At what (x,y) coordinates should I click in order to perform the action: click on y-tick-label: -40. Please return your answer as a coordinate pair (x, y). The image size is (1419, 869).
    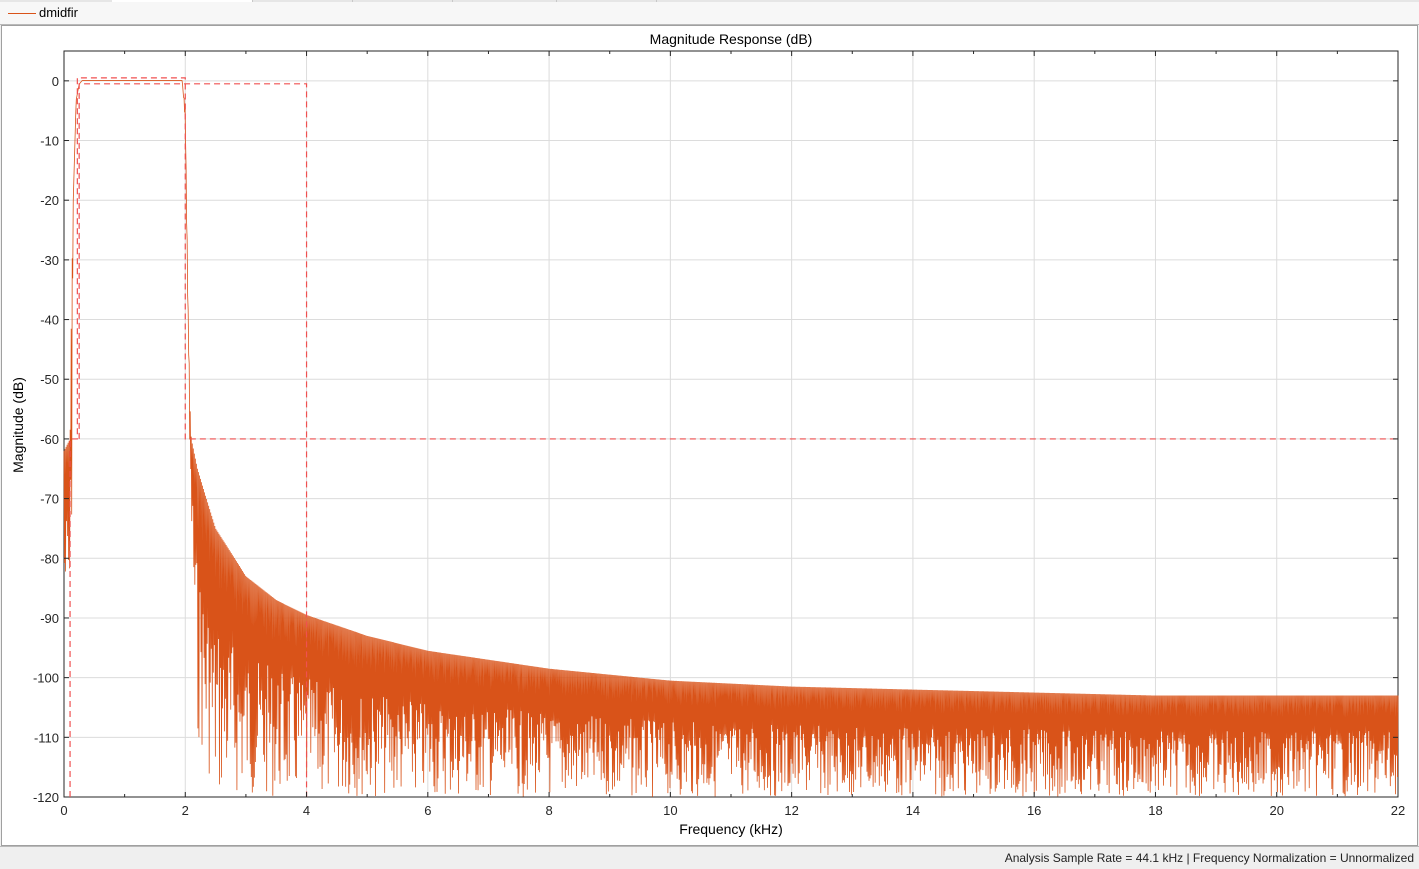
    Looking at the image, I should click on (49, 320).